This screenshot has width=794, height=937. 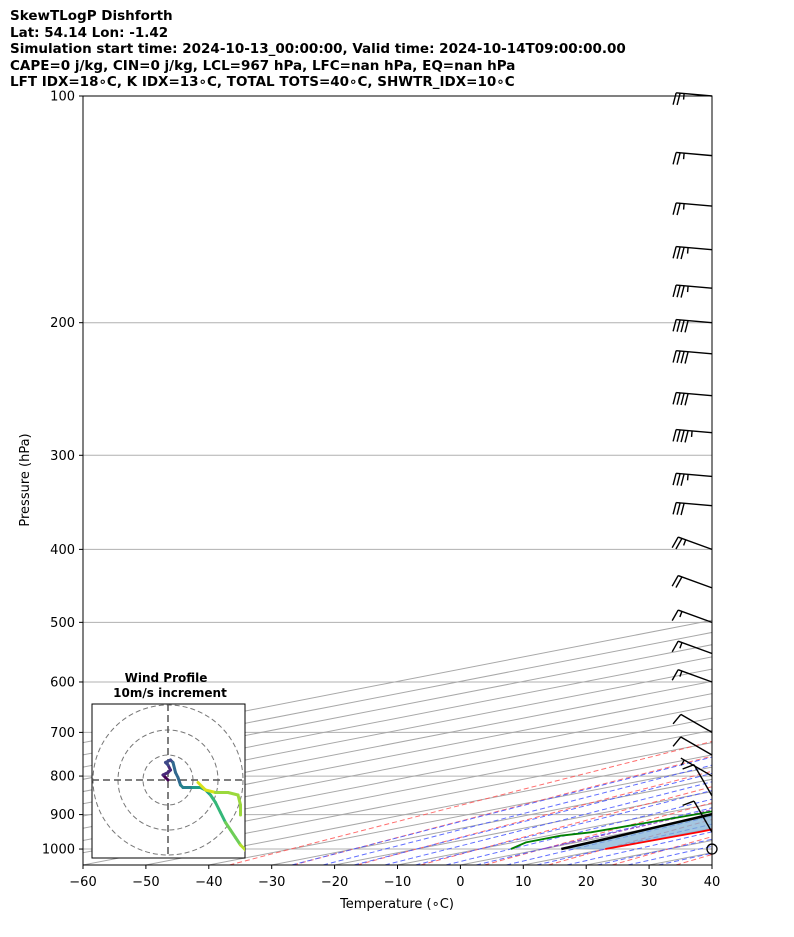 What do you see at coordinates (523, 882) in the screenshot?
I see `x-tick-label: 10` at bounding box center [523, 882].